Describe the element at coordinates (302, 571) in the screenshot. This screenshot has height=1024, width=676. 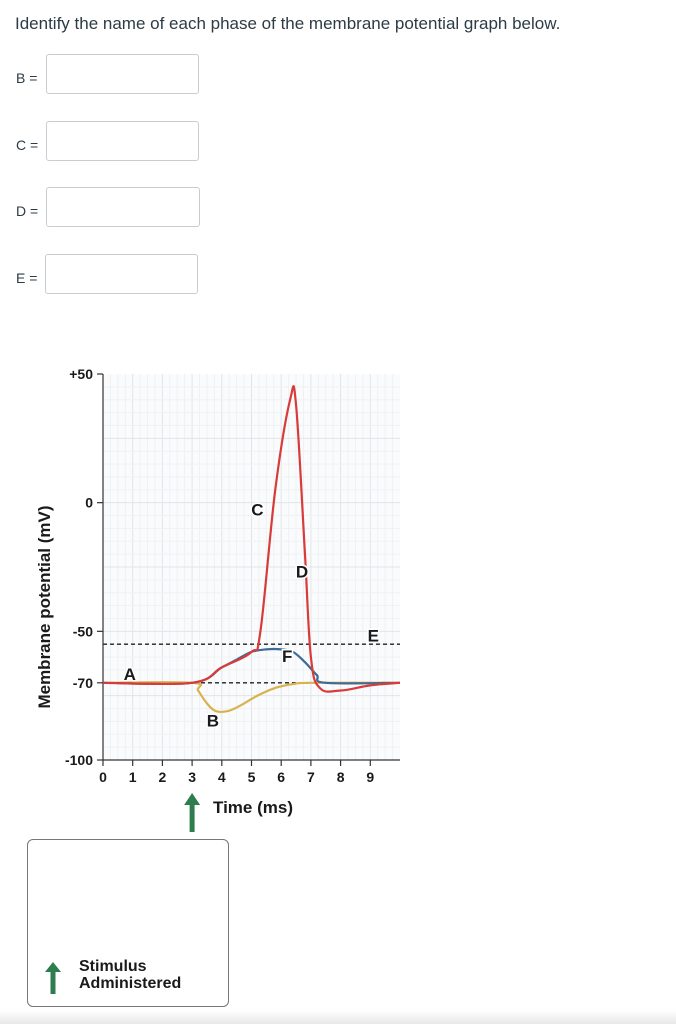
I see `phase-label-d: D` at that location.